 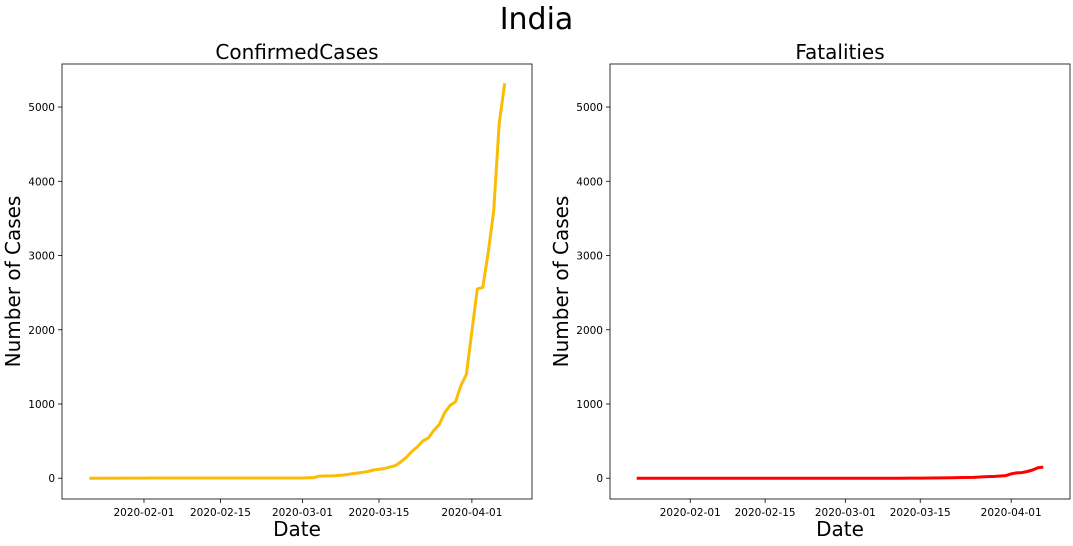 I want to click on chart-title: ConfirmedCases, so click(x=296, y=52).